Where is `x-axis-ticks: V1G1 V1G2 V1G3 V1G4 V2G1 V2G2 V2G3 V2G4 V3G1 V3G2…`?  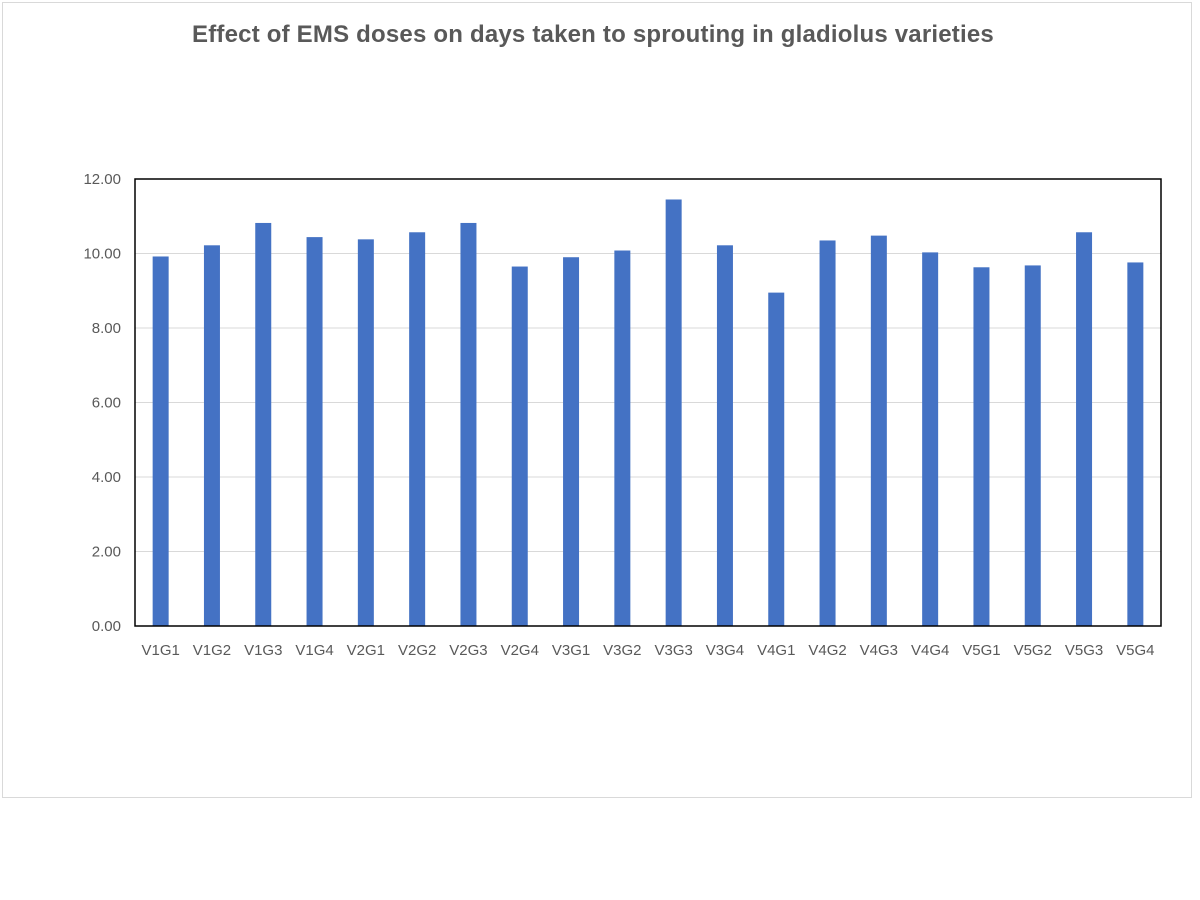 x-axis-ticks: V1G1 V1G2 V1G3 V1G4 V2G1 V2G2 V2G3 V2G4 V3G1 V3G2… is located at coordinates (647, 650).